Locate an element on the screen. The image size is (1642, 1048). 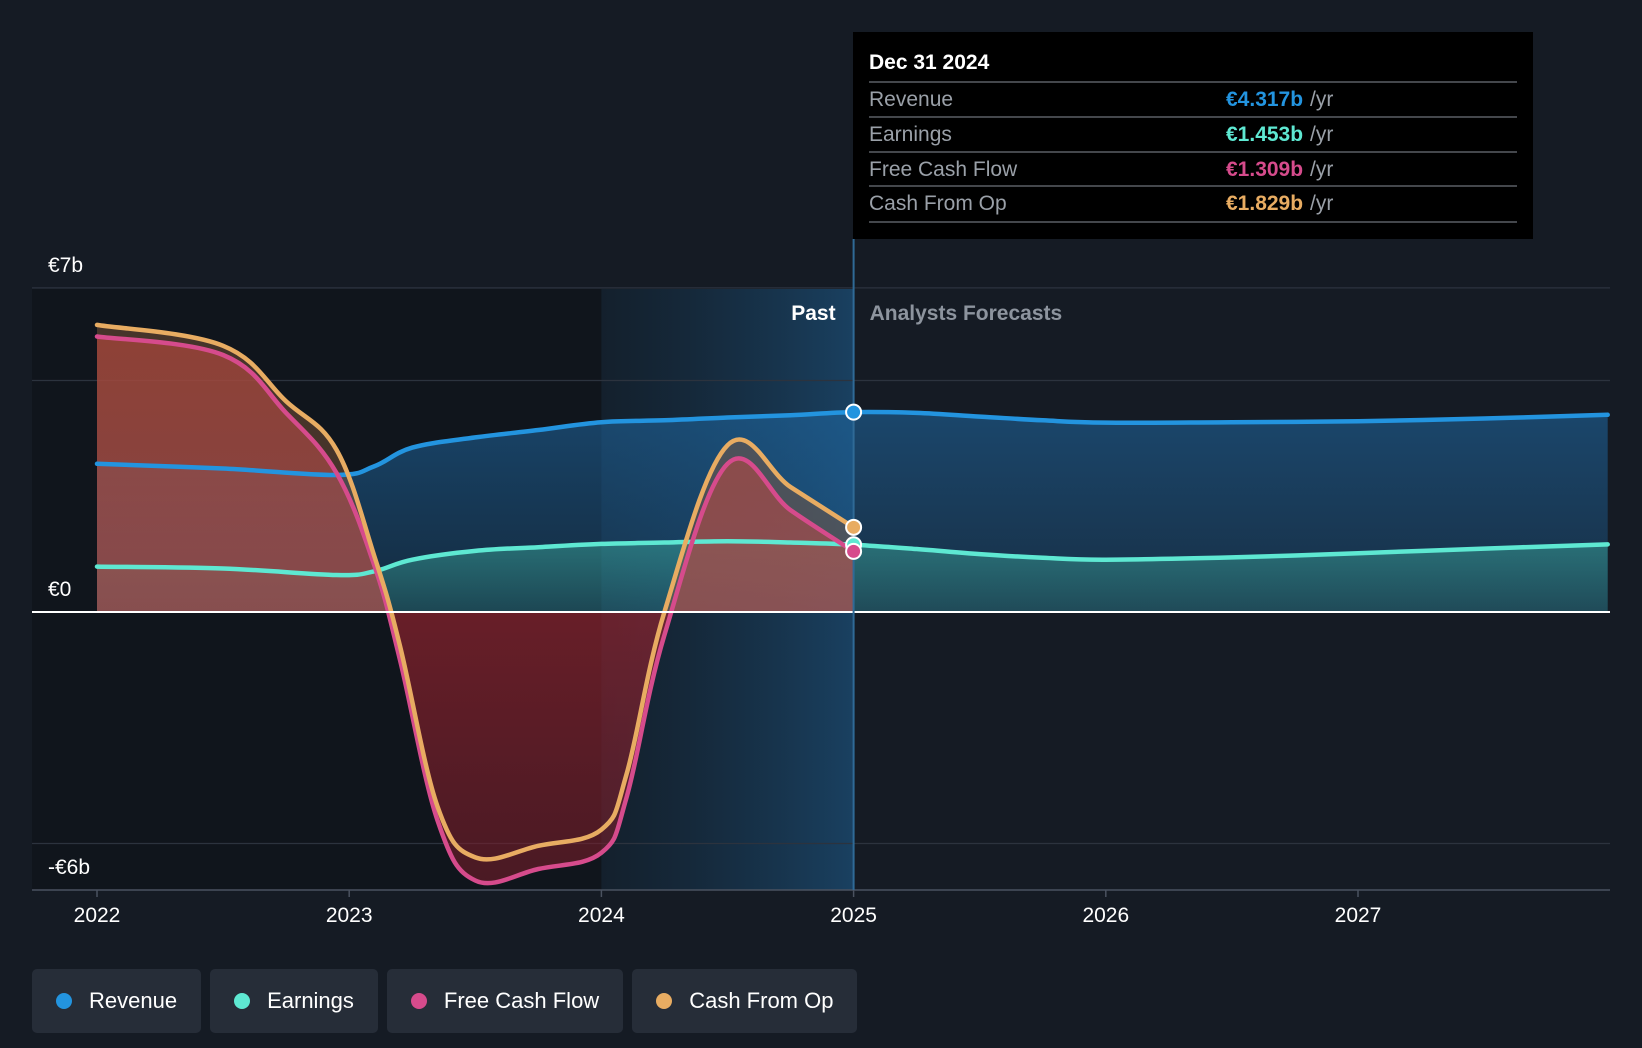
y-tick-label: -€6b is located at coordinates (69, 867).